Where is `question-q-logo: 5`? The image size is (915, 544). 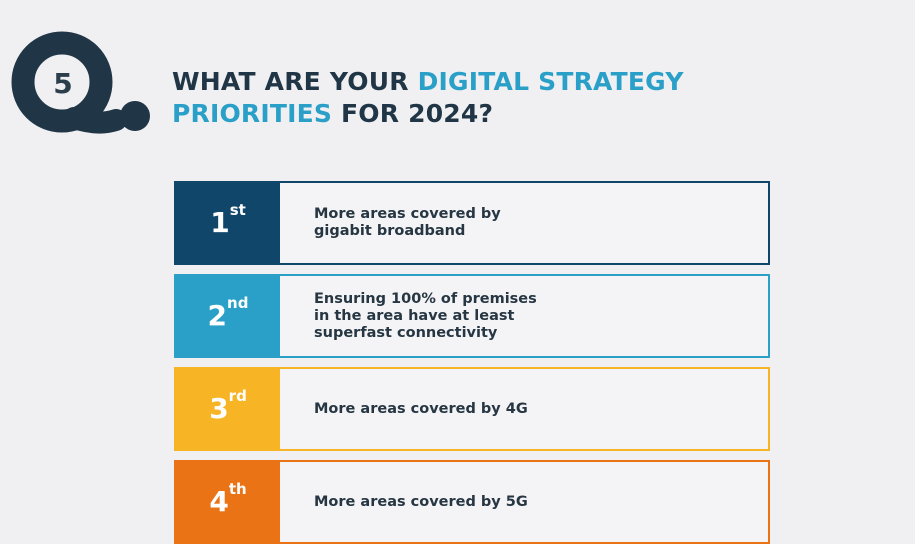 question-q-logo: 5 is located at coordinates (80, 82).